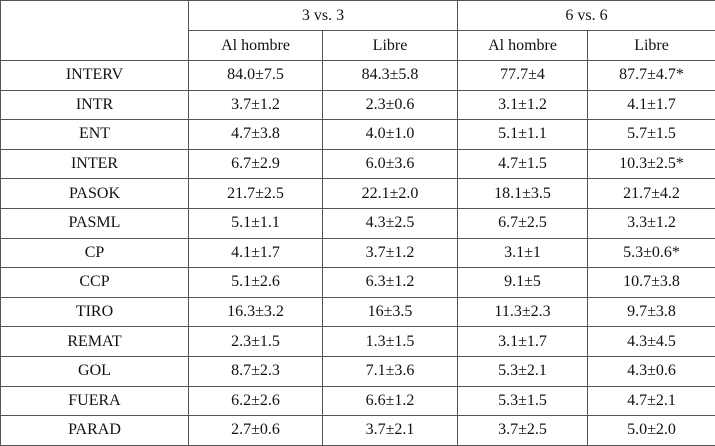  I want to click on cell: 6.6±1.2, so click(390, 401).